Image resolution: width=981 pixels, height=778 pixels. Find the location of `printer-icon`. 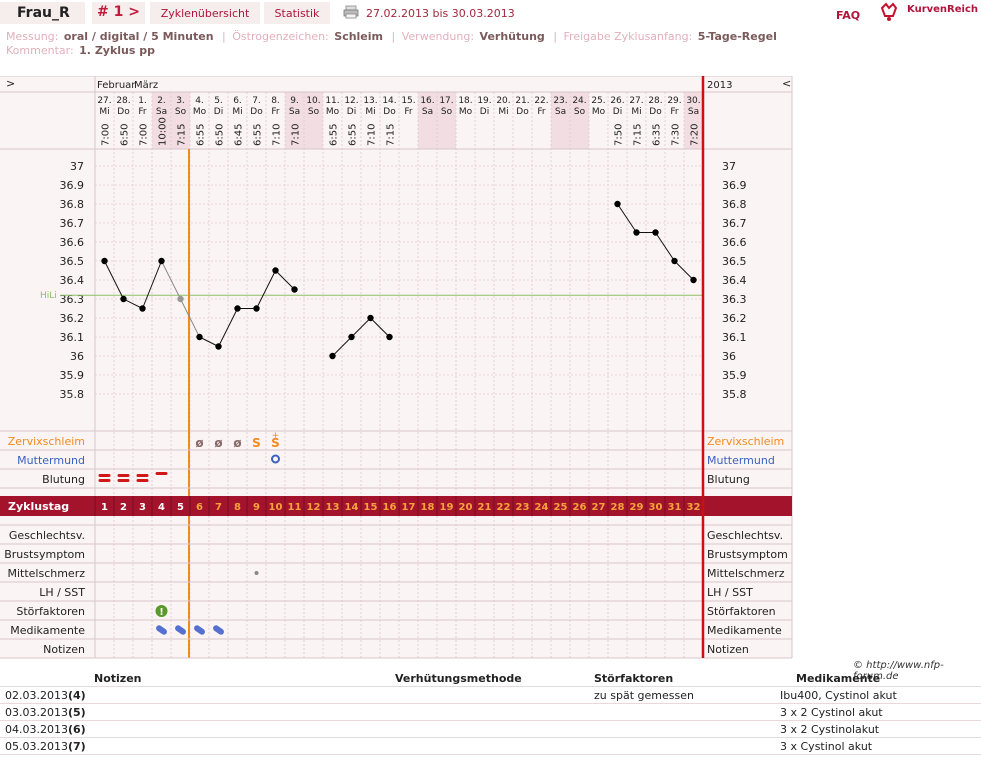

printer-icon is located at coordinates (351, 12).